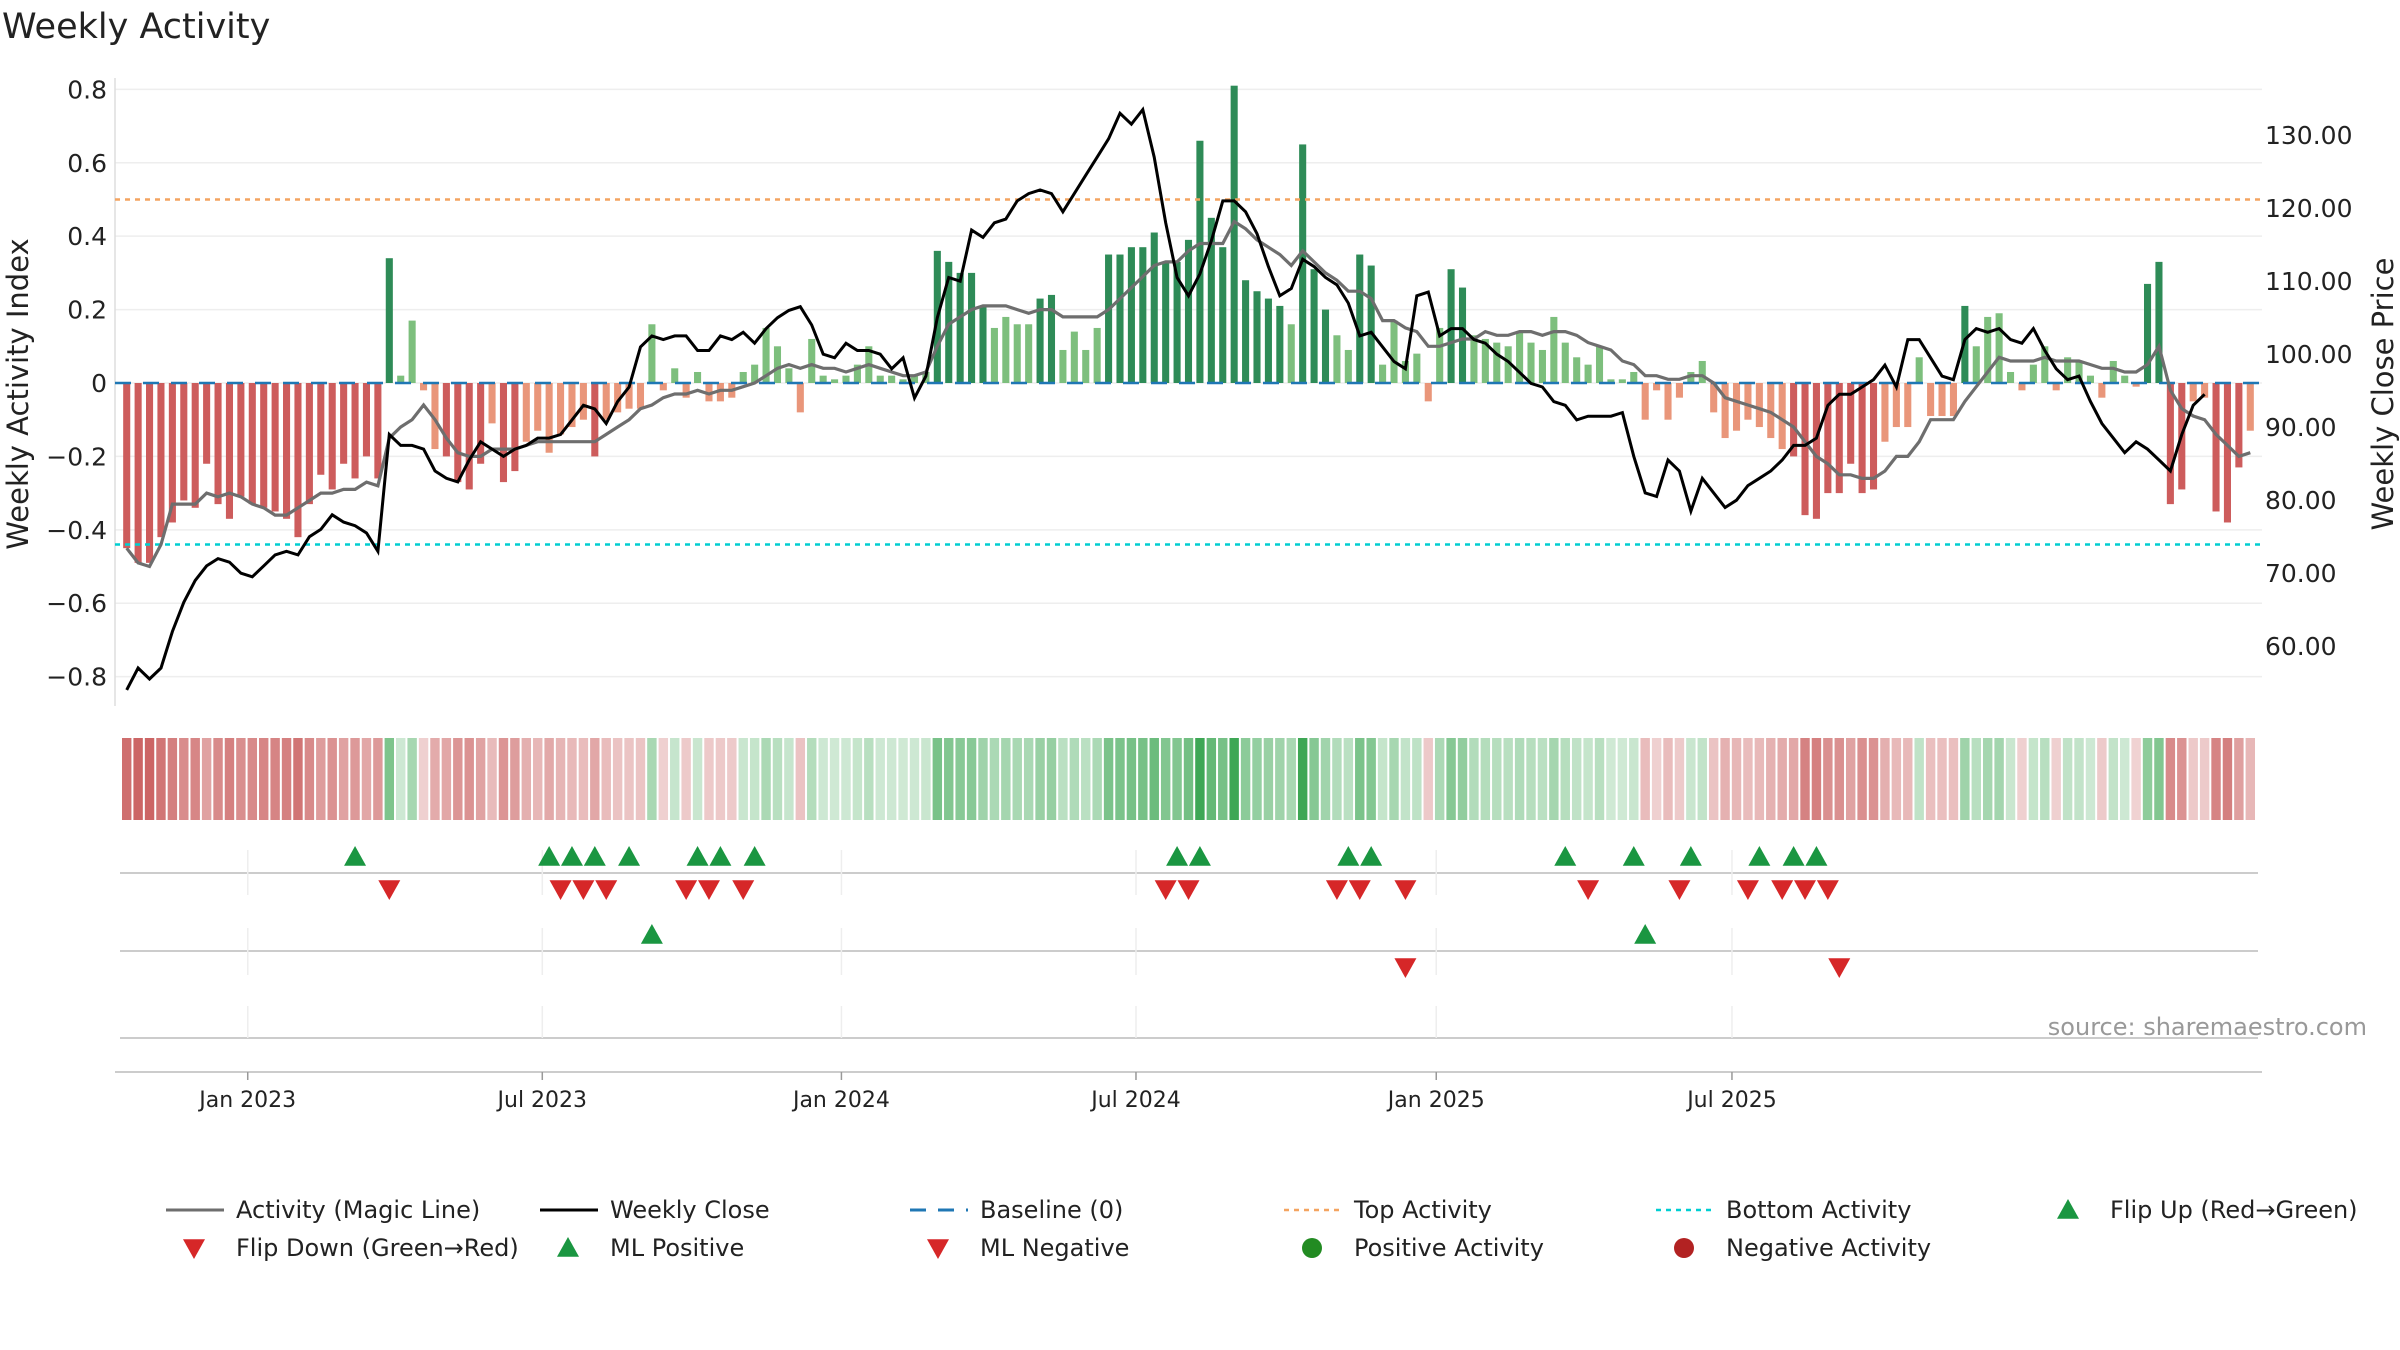  Describe the element at coordinates (1645, 934) in the screenshot. I see `ml-positive-marker` at that location.